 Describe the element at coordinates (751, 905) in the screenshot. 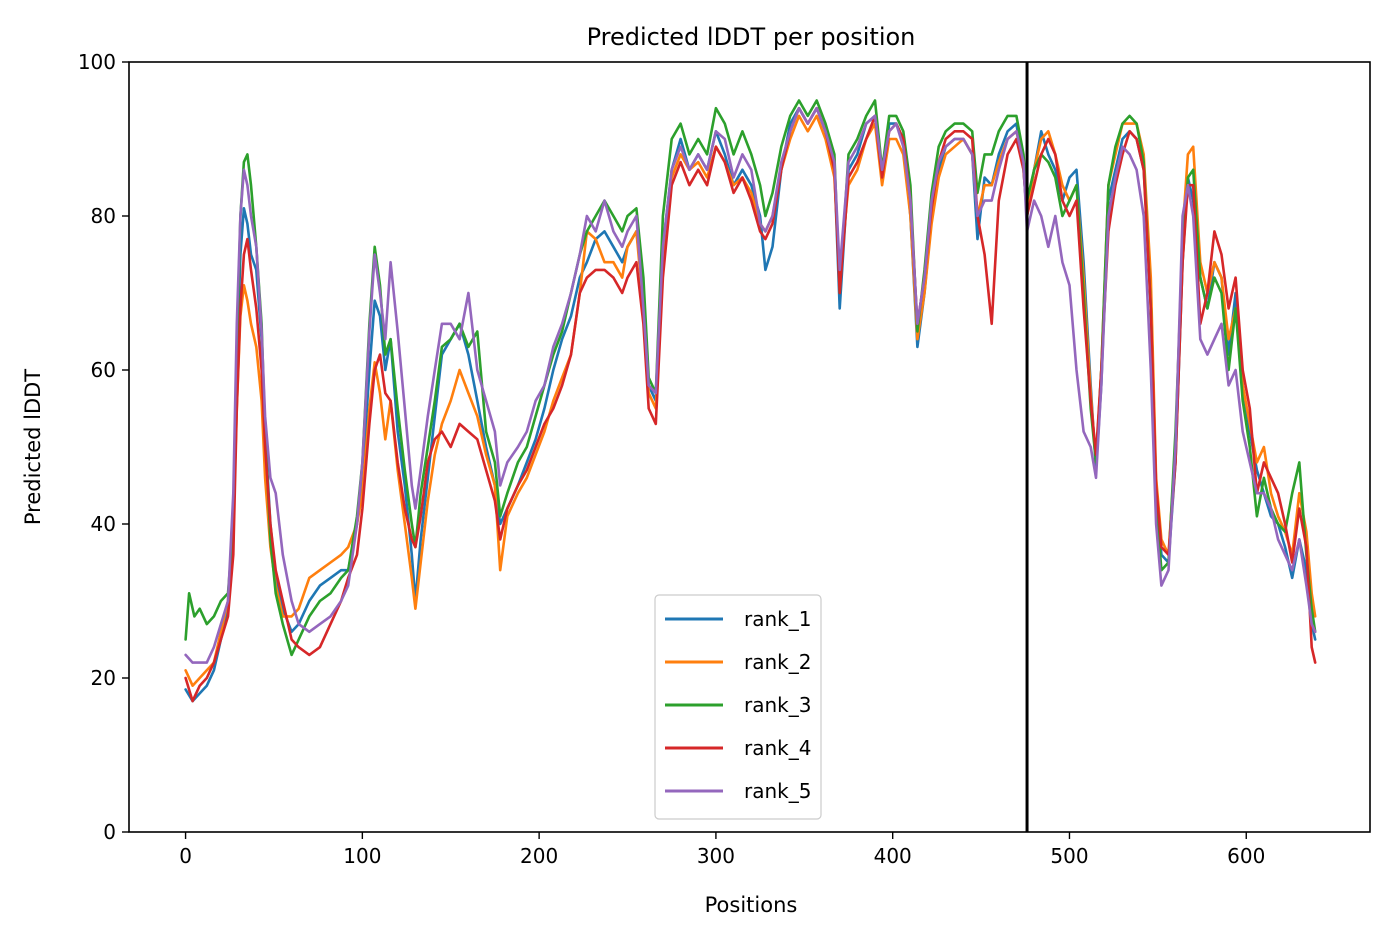

I see `x-axis-label: Positions` at that location.